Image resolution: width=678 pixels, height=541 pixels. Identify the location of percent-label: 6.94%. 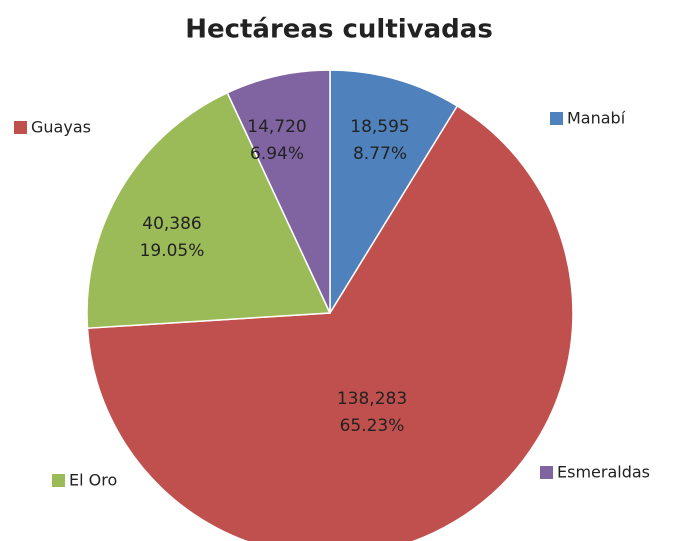
(277, 154).